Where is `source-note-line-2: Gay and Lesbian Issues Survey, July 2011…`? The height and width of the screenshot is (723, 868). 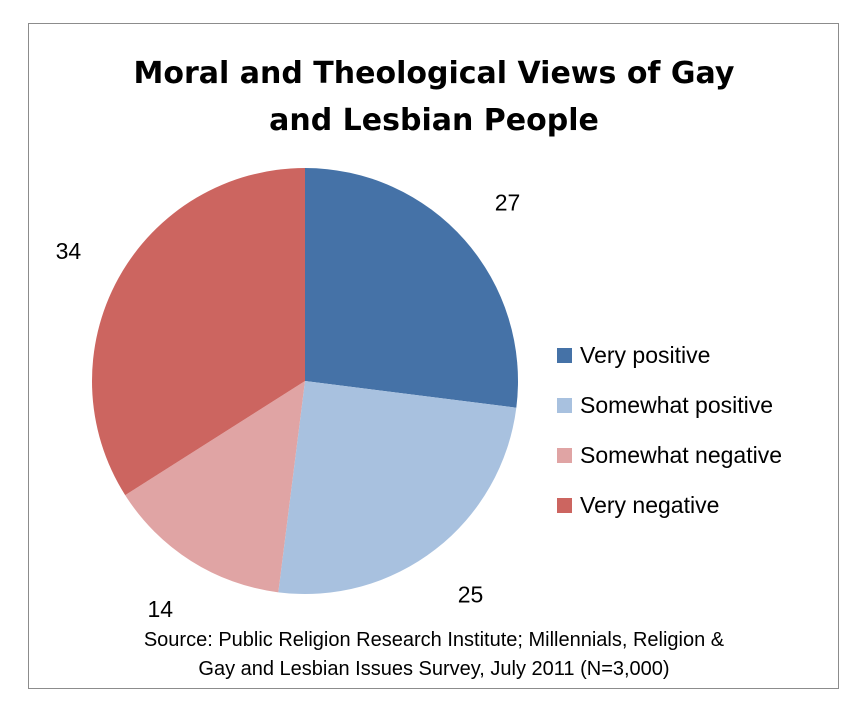
source-note-line-2: Gay and Lesbian Issues Survey, July 2011… is located at coordinates (434, 669).